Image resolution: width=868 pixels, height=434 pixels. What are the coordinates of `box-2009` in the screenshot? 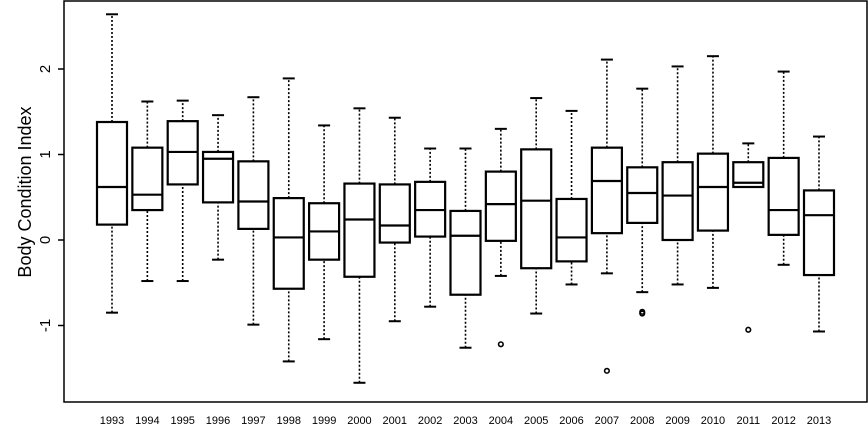 It's located at (677, 175).